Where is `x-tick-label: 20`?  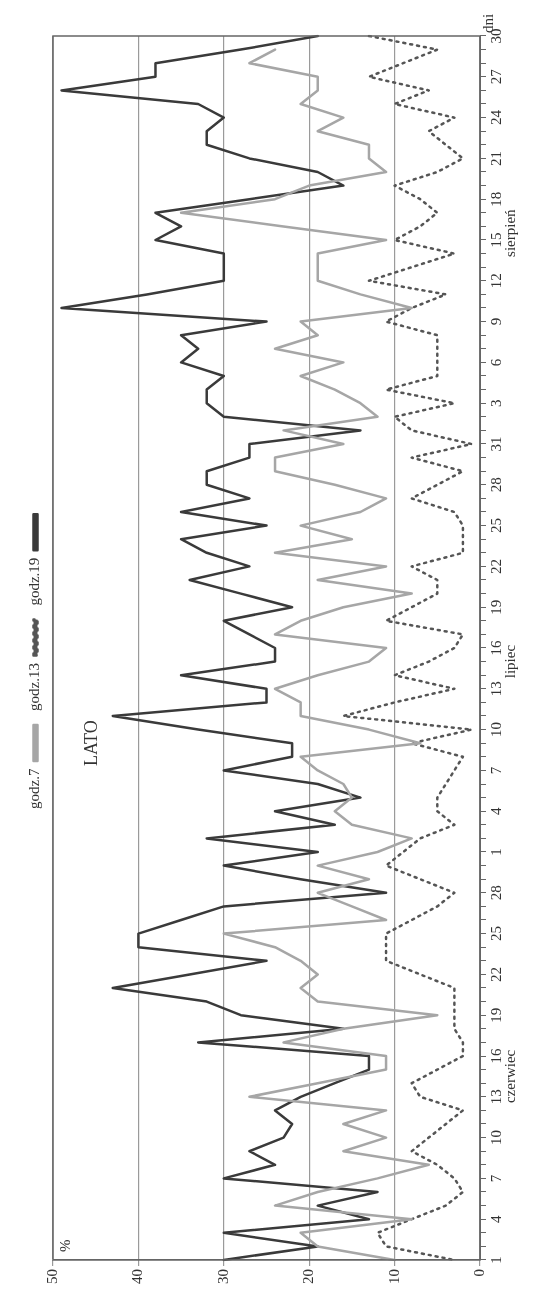
x-tick-label: 20 is located at coordinates (308, 1276).